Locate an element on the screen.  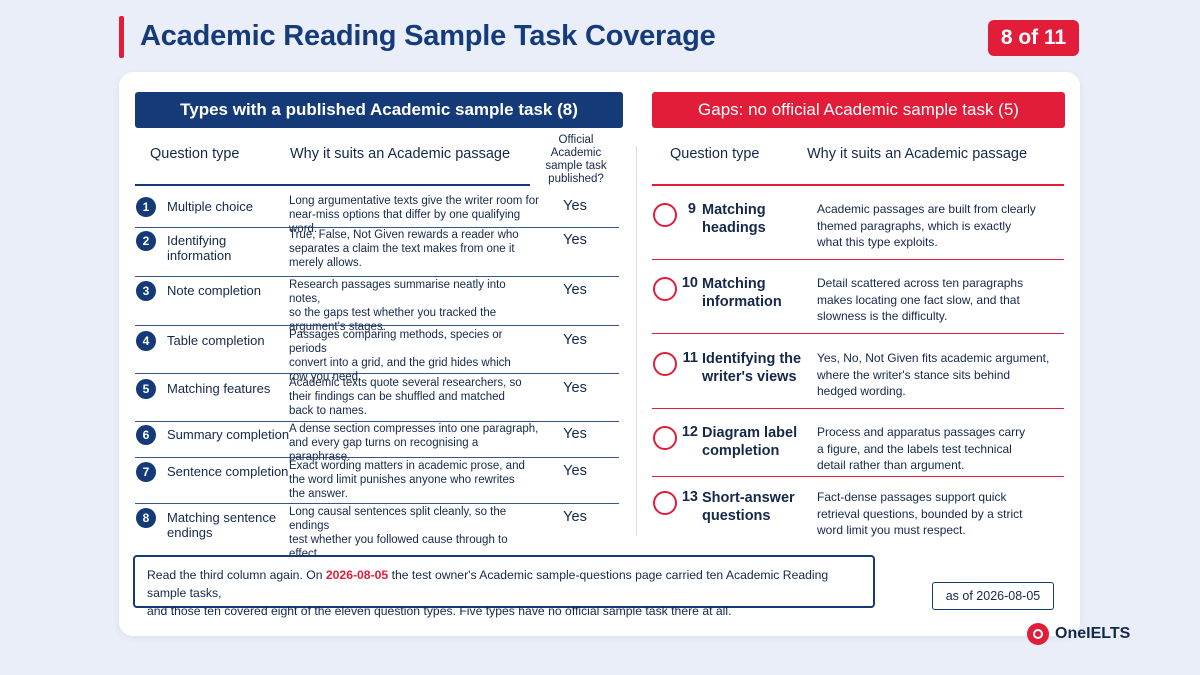
official-header-line: Official is located at coordinates (576, 140).